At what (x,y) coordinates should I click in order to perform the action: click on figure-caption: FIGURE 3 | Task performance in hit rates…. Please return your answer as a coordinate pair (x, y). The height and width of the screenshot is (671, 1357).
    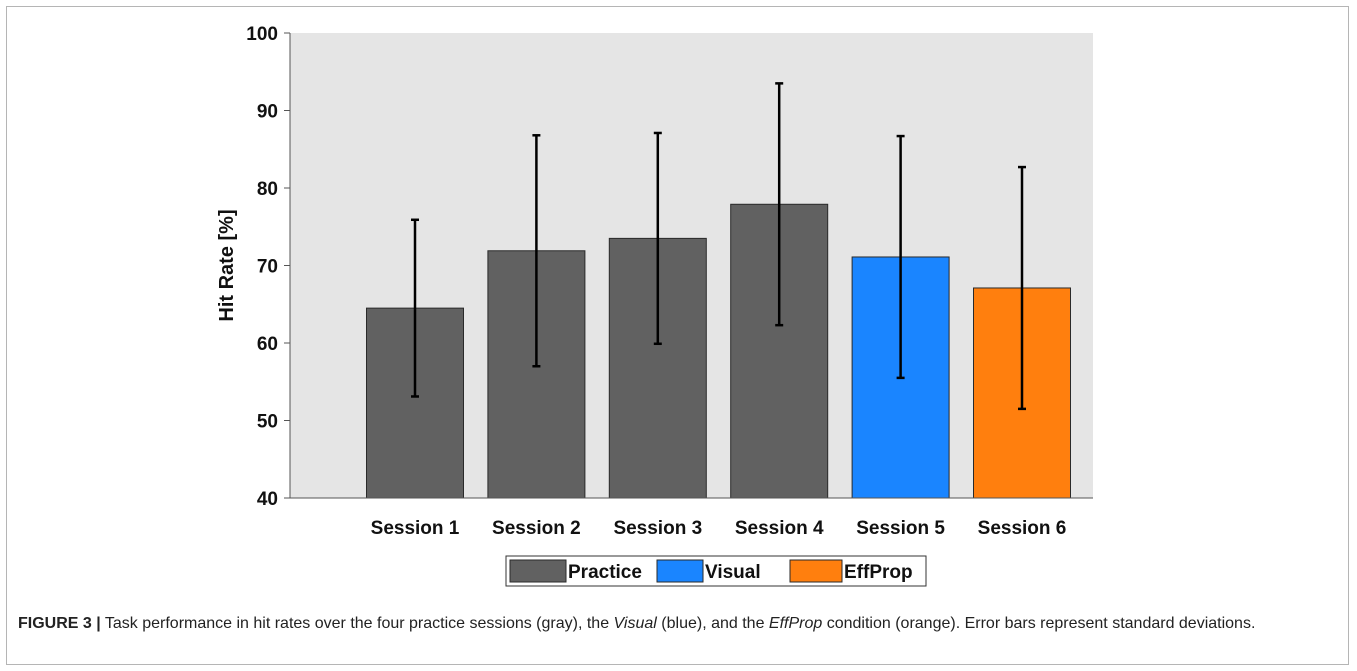
    Looking at the image, I should click on (678, 624).